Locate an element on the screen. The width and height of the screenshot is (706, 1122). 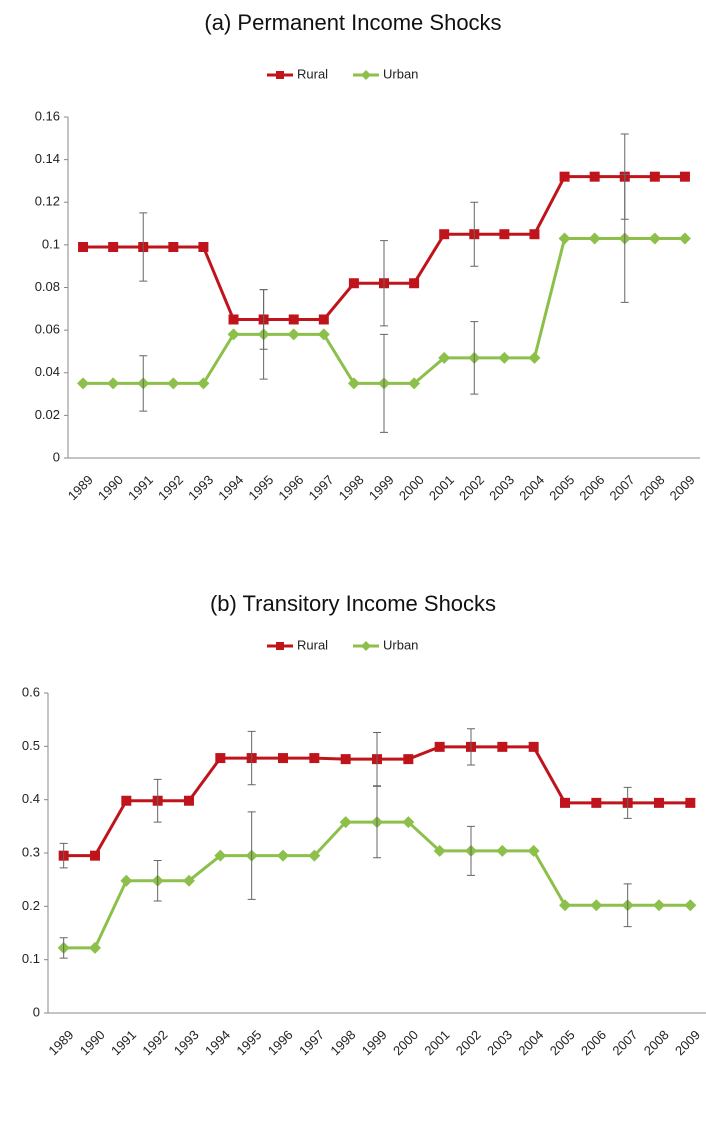
x-tick-label: 2006 is located at coordinates (593, 1042).